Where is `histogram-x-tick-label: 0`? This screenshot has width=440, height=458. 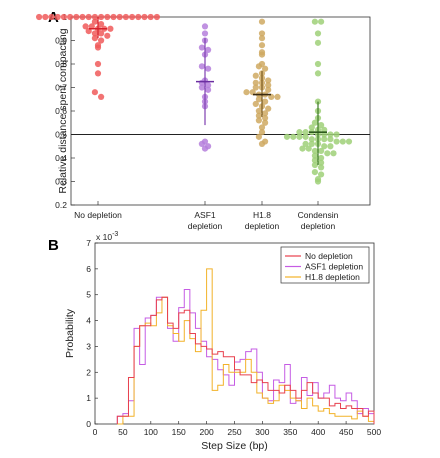 histogram-x-tick-label: 0 is located at coordinates (95, 432).